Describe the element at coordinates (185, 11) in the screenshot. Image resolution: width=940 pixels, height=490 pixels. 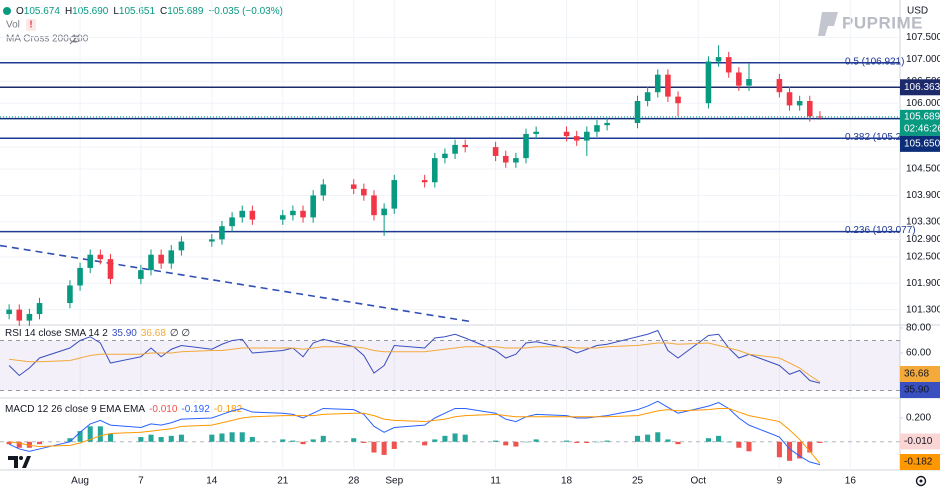
I see `ohlc-value: 105.689` at that location.